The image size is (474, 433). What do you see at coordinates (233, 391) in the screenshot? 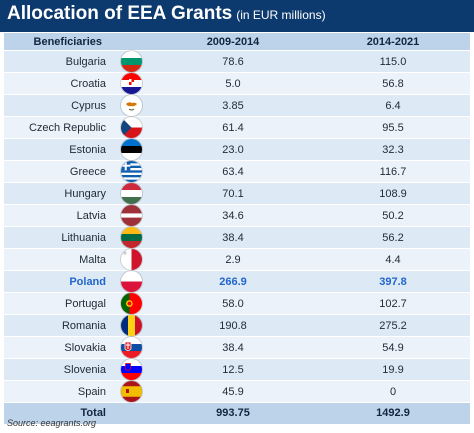
I see `value-2009-2014: 45.9` at bounding box center [233, 391].